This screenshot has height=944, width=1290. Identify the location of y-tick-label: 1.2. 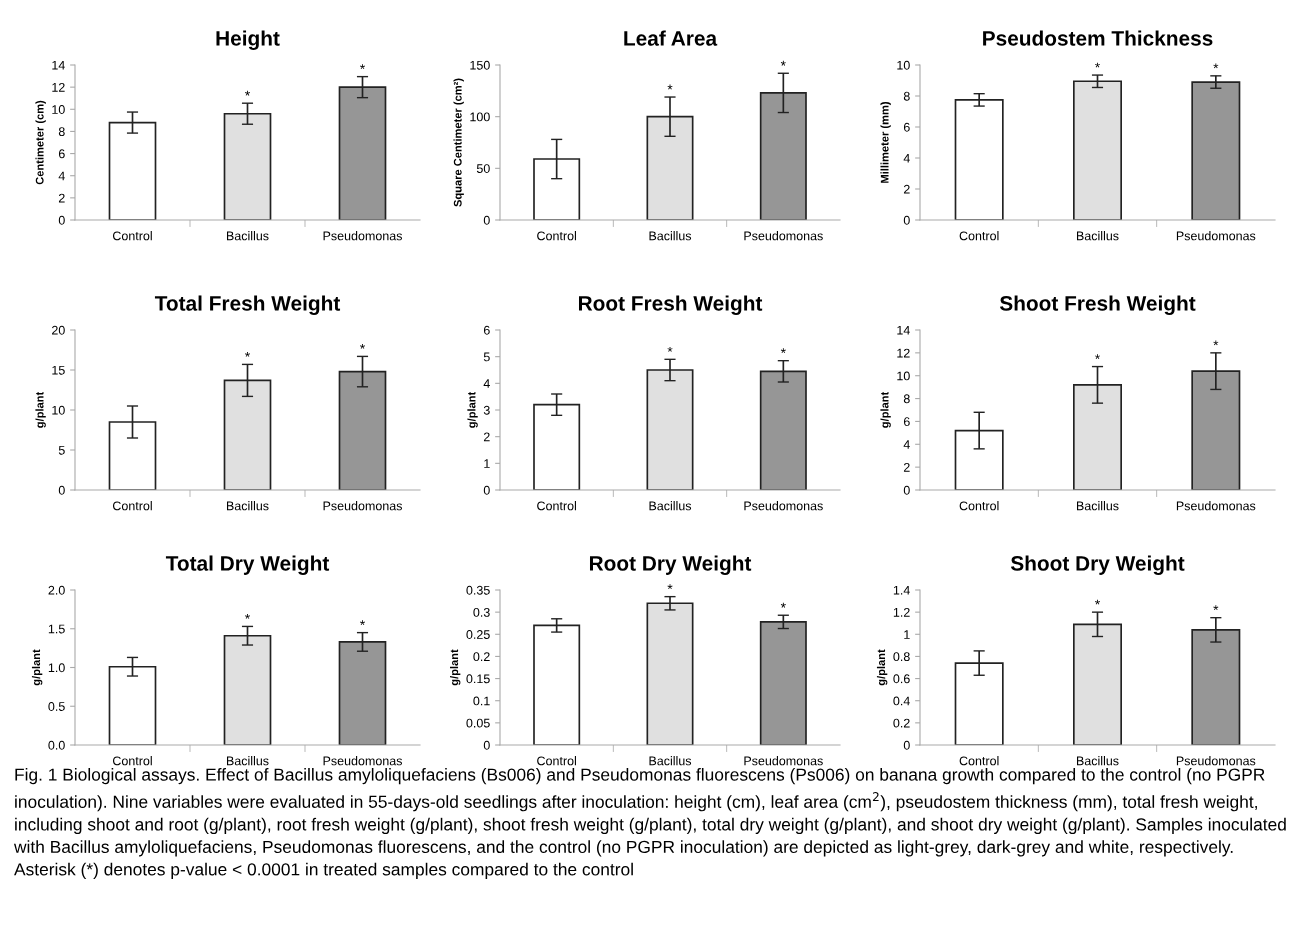
(901, 612).